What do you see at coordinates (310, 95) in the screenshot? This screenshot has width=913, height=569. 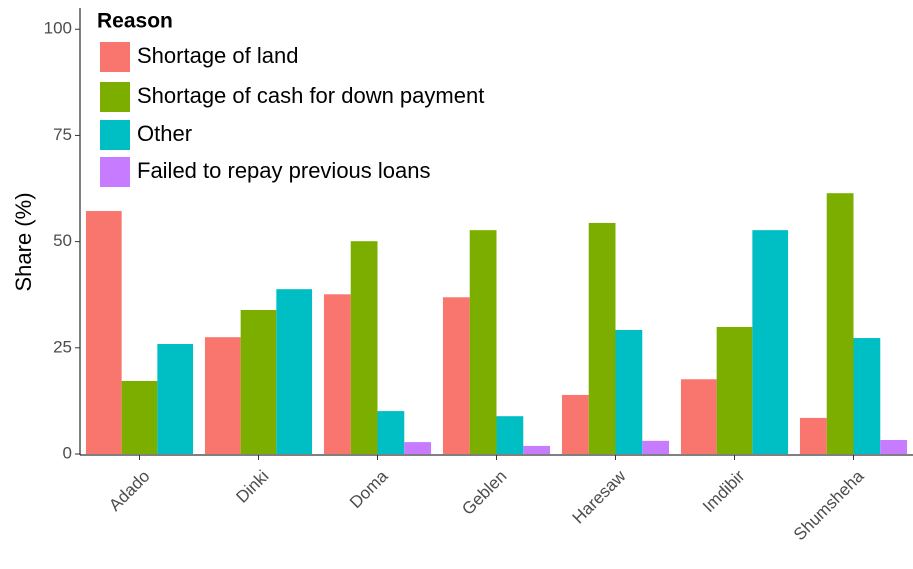 I see `legend-label: Shortage of cash for down payment` at bounding box center [310, 95].